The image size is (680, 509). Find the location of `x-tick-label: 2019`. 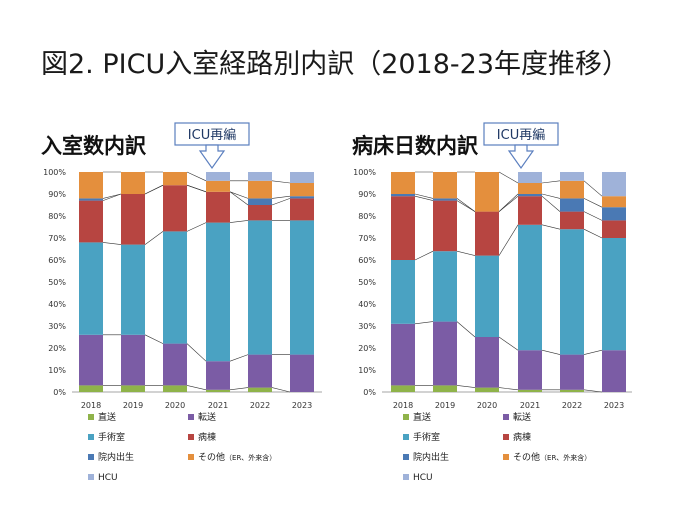

x-tick-label: 2019 is located at coordinates (445, 405).